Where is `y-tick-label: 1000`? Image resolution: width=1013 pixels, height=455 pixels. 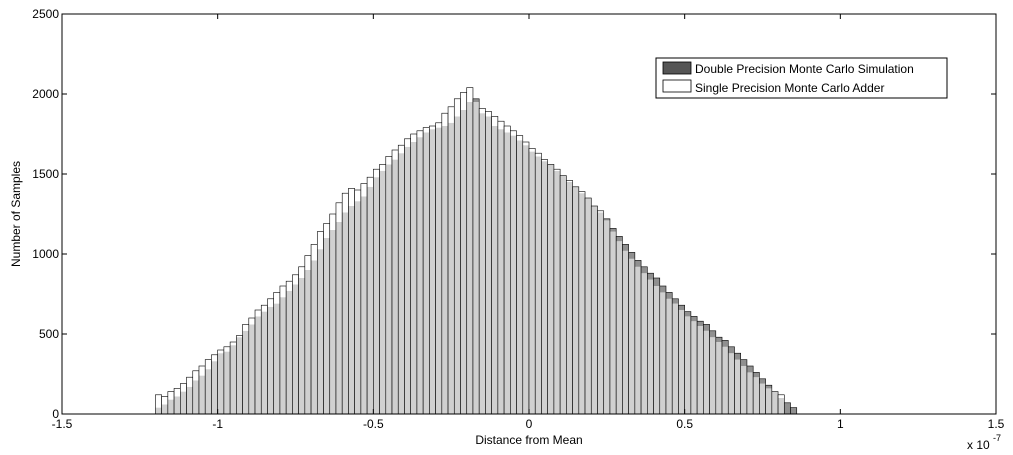
y-tick-label: 1000 is located at coordinates (45, 254).